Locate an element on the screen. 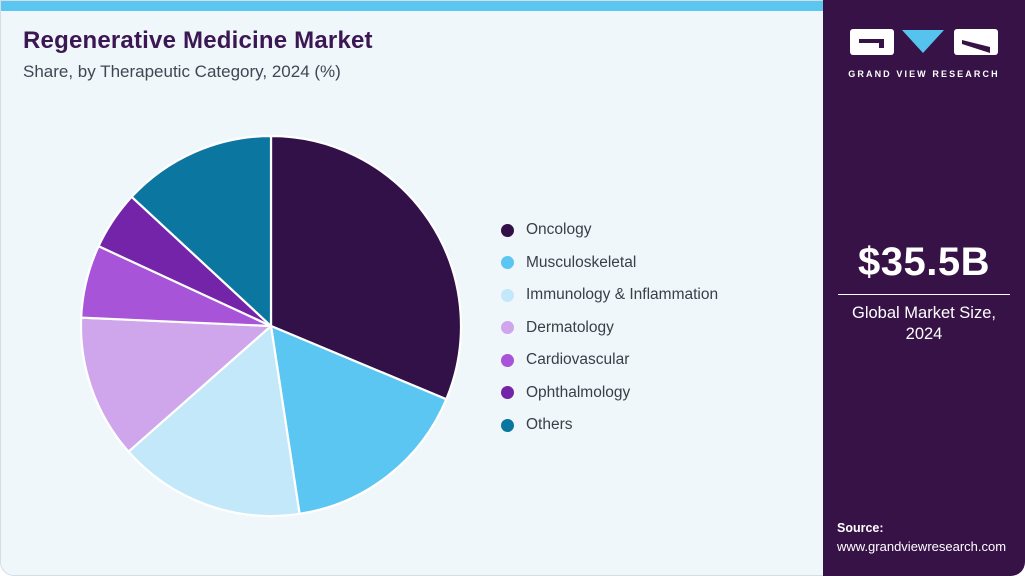  legend-item: Others is located at coordinates (609, 425).